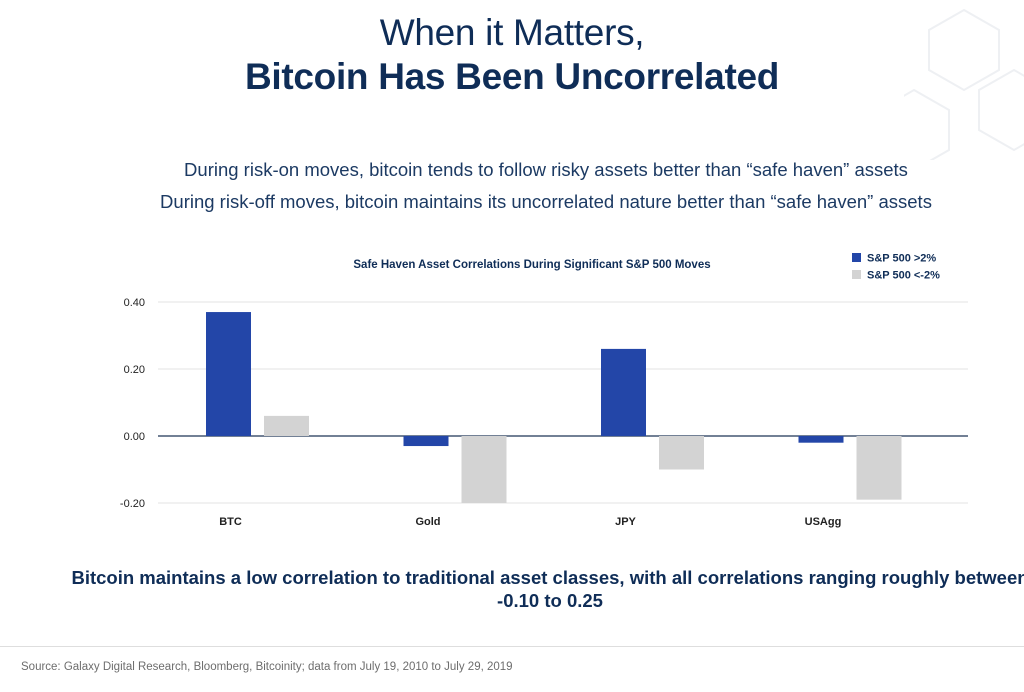 The width and height of the screenshot is (1024, 692). What do you see at coordinates (625, 522) in the screenshot?
I see `x-category-label: JPY` at bounding box center [625, 522].